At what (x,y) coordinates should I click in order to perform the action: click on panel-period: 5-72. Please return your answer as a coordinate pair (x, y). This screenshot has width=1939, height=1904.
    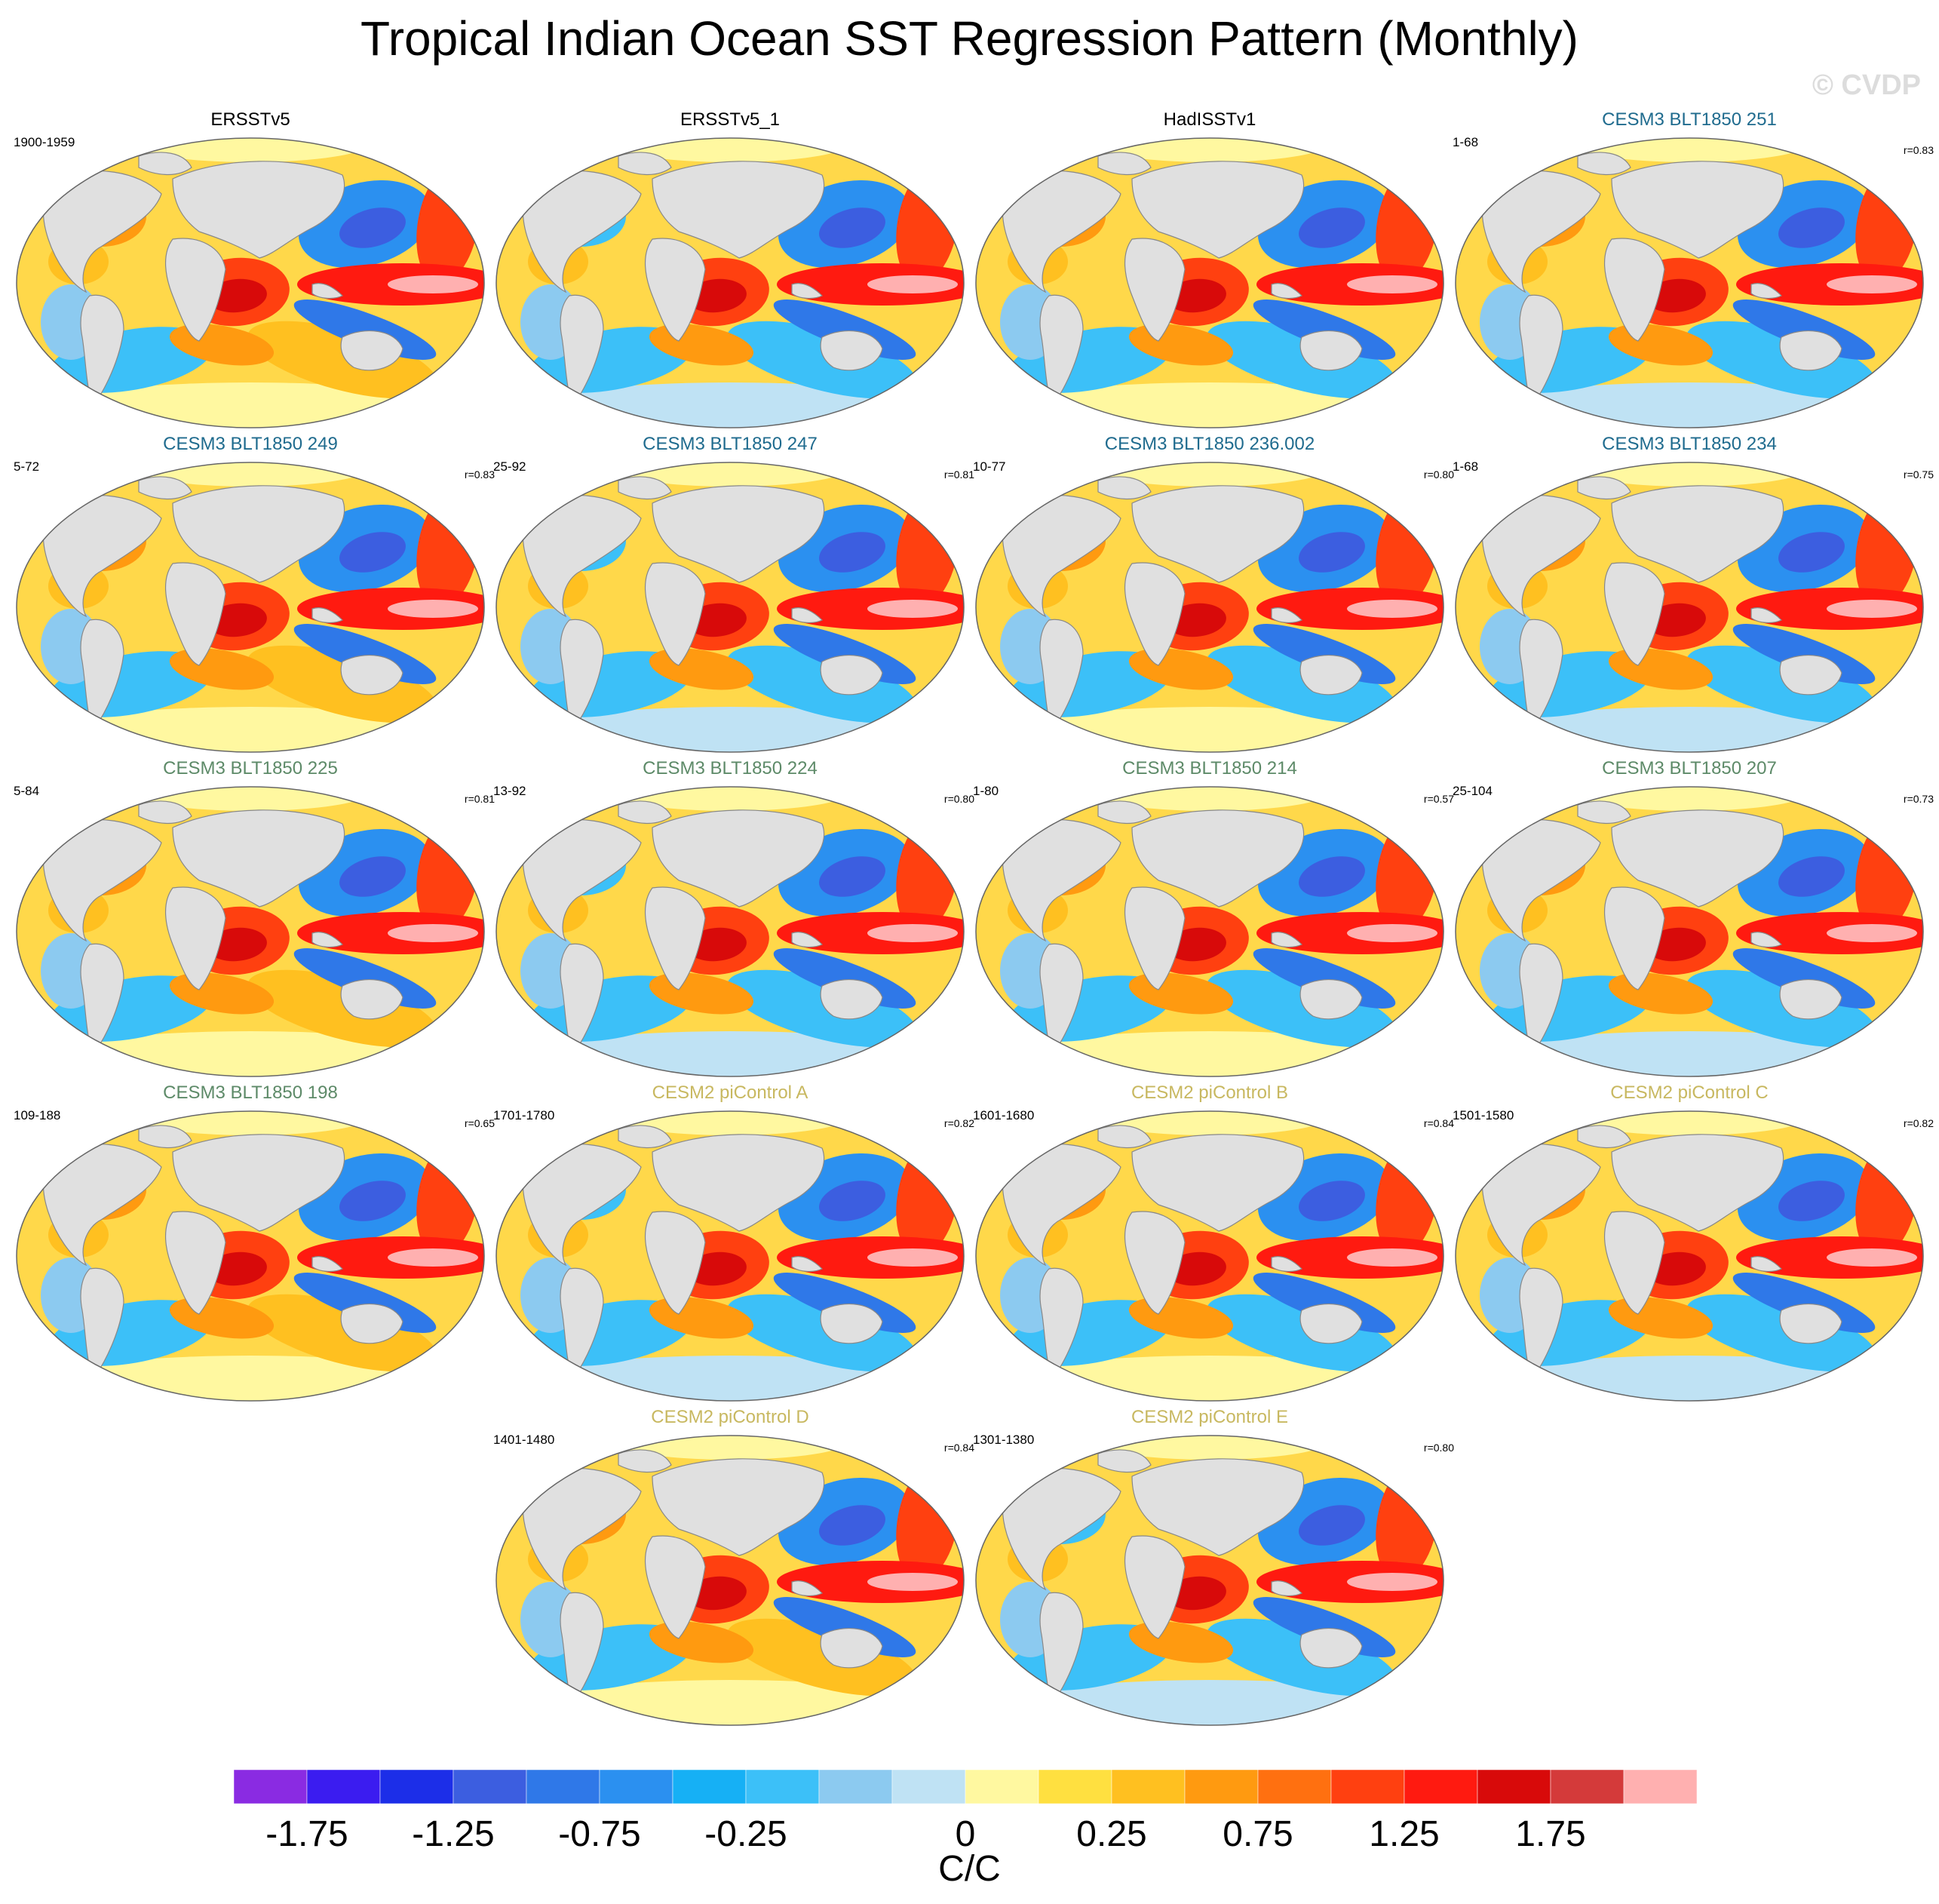
    Looking at the image, I should click on (27, 466).